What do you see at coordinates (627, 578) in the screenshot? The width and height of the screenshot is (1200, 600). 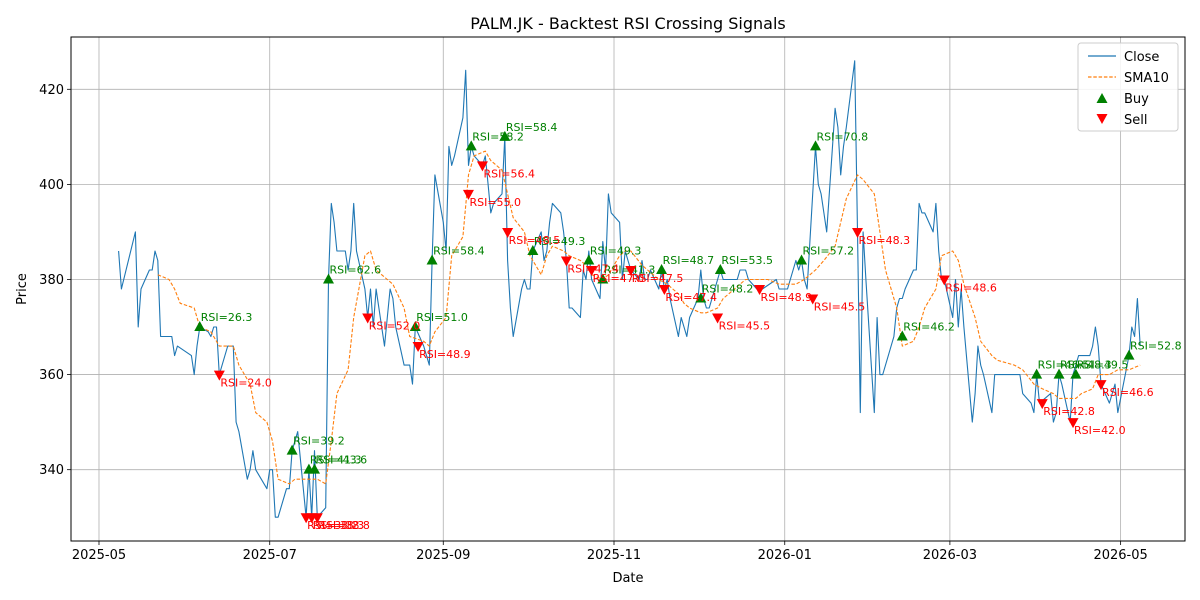 I see `x-axis-label: Date` at bounding box center [627, 578].